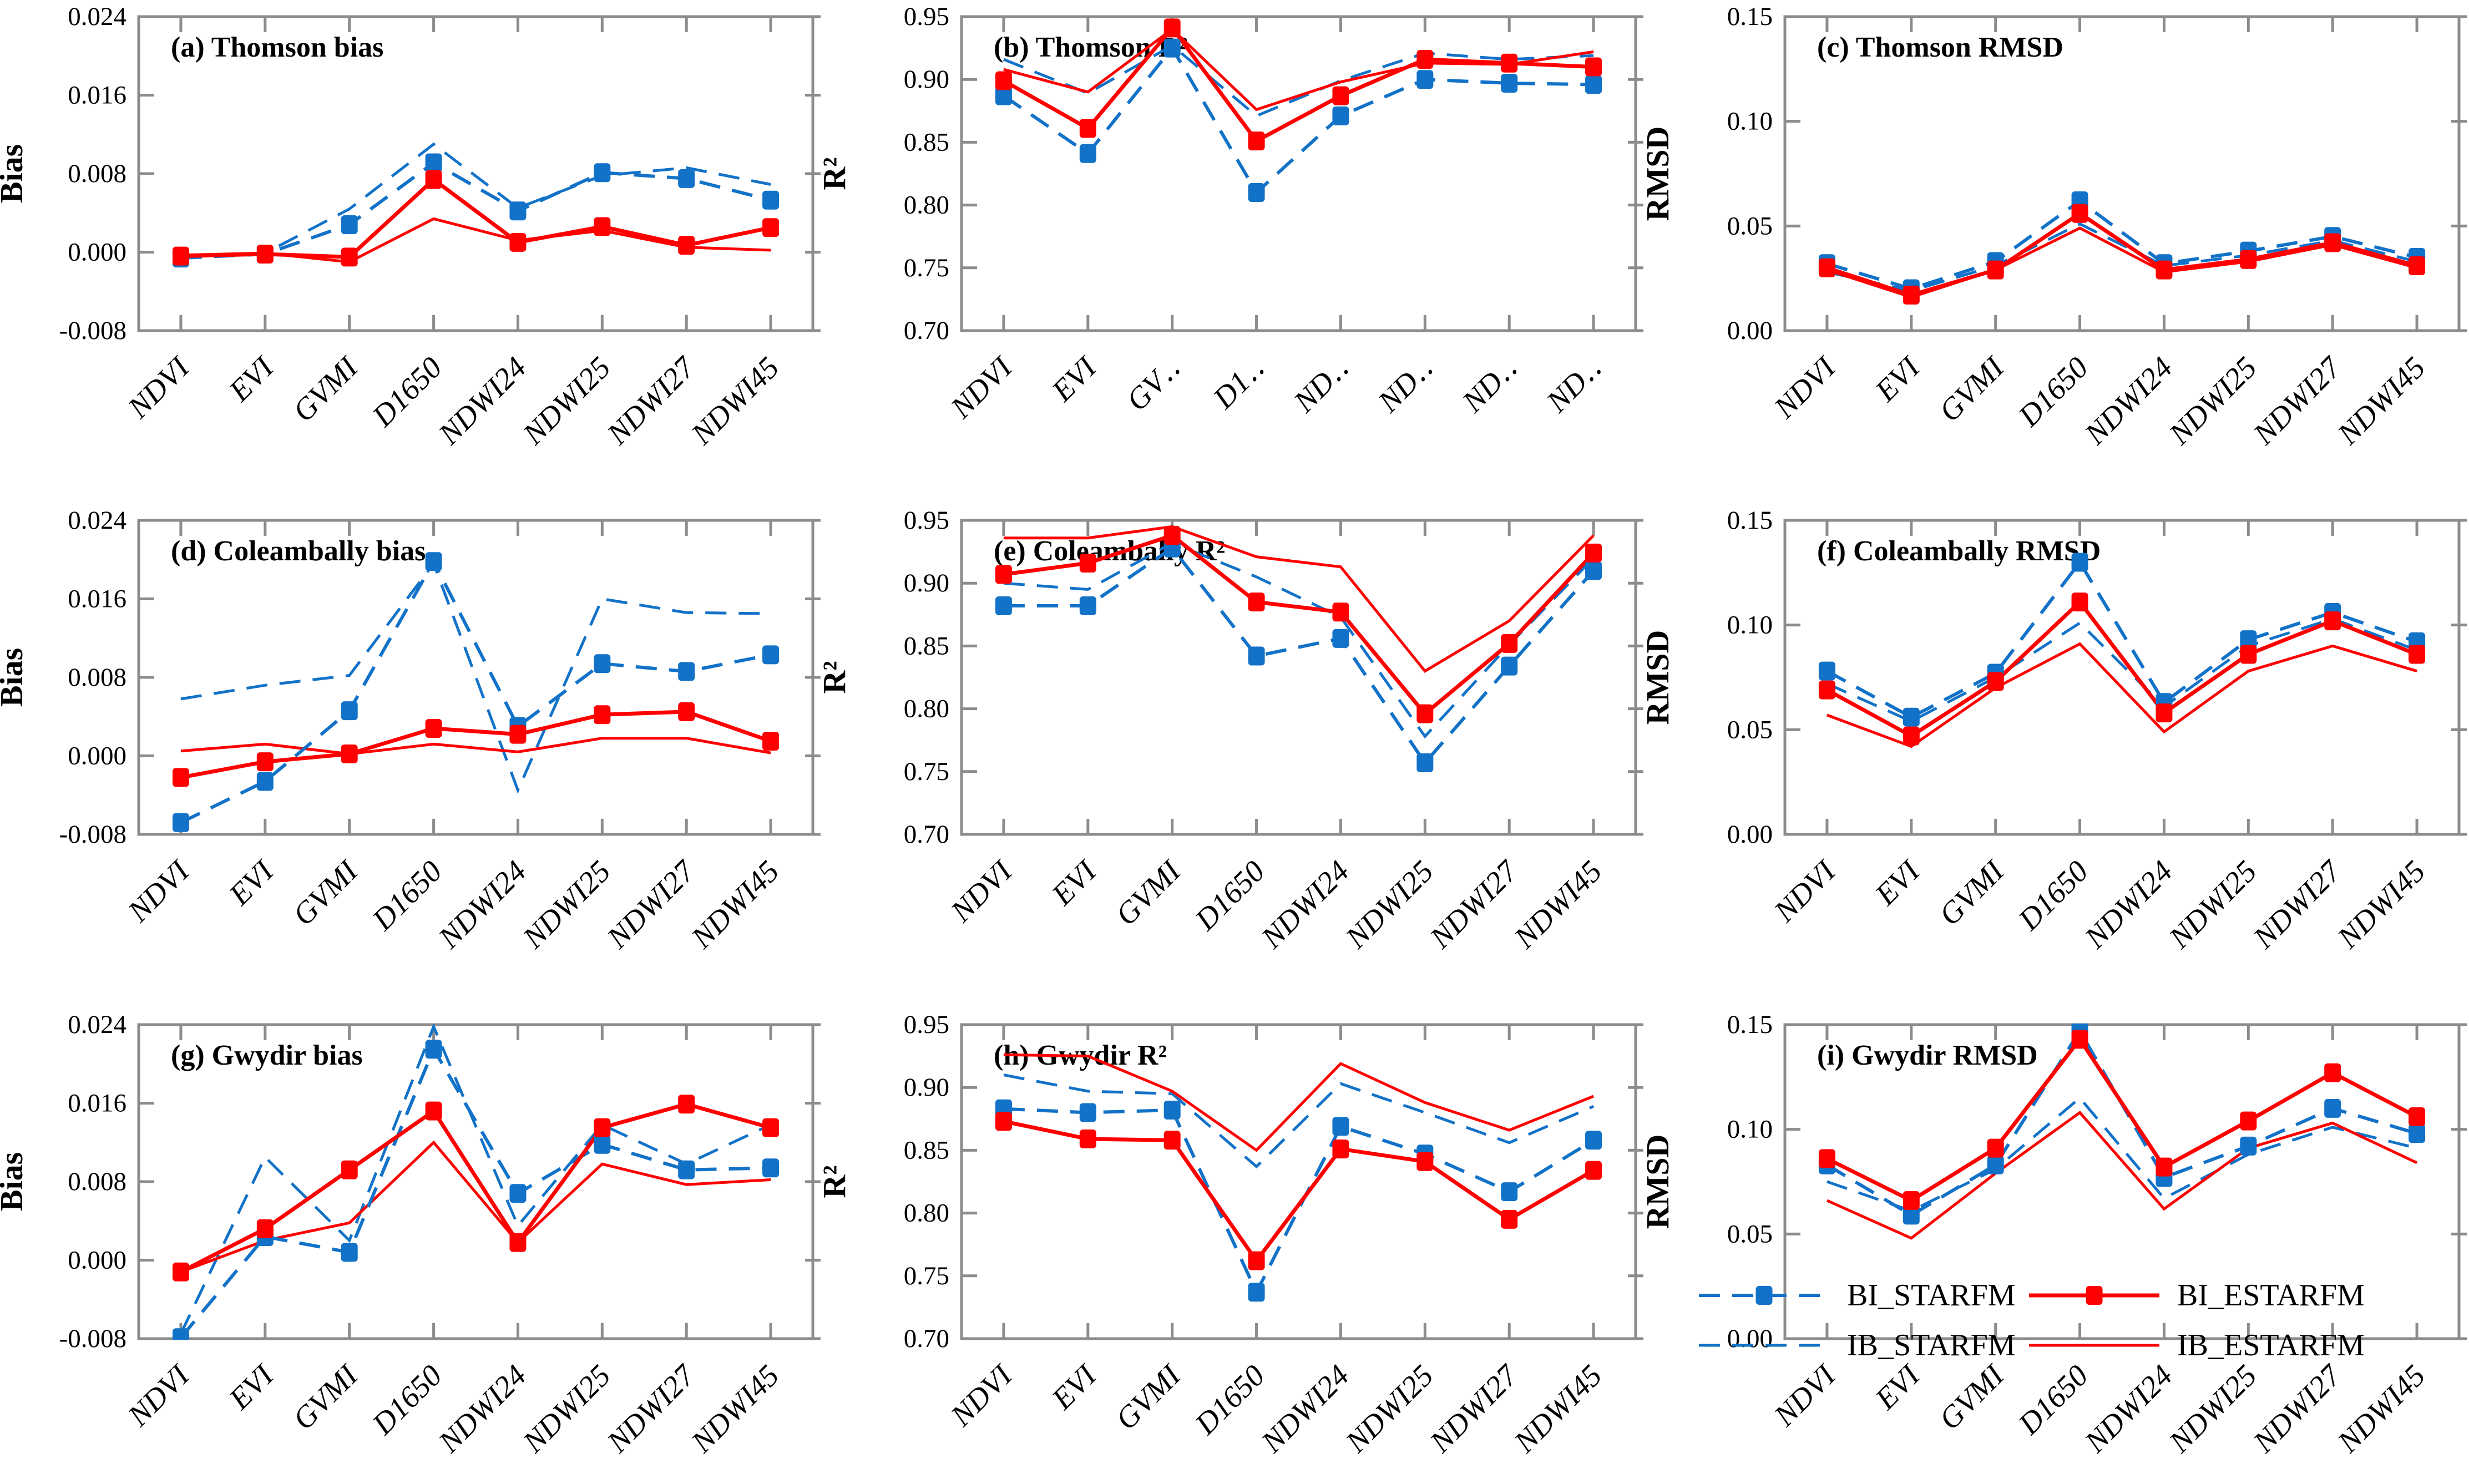  Describe the element at coordinates (566, 1408) in the screenshot. I see `x-tick-label: NDWI25` at that location.